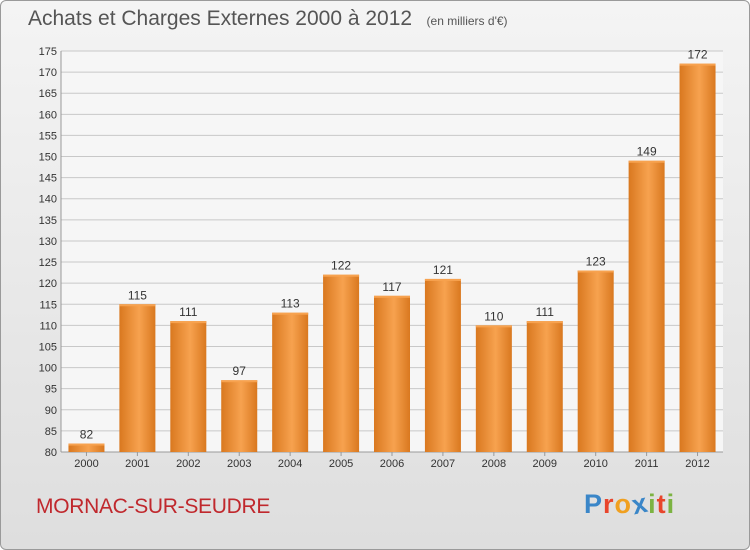 Image resolution: width=750 pixels, height=550 pixels. What do you see at coordinates (594, 504) in the screenshot?
I see `logo-letter: P` at bounding box center [594, 504].